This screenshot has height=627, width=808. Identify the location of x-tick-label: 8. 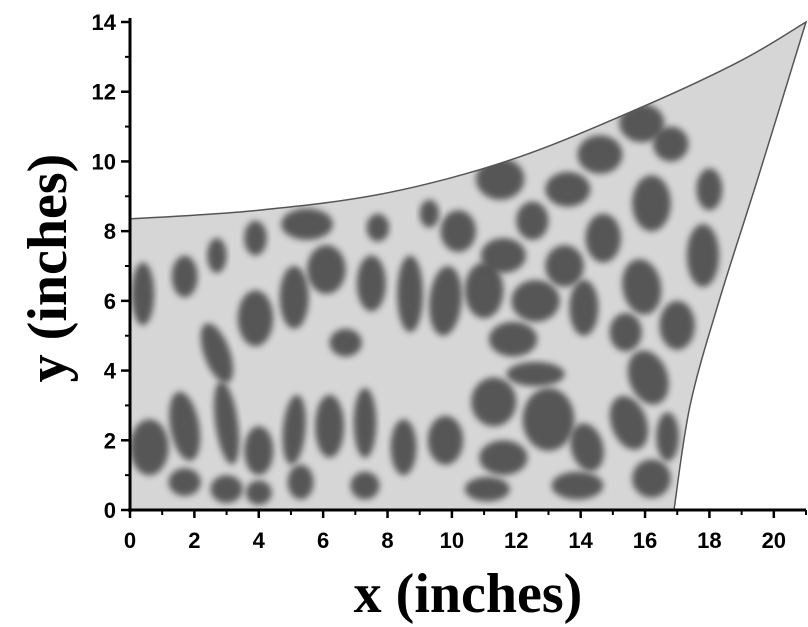
(387, 540).